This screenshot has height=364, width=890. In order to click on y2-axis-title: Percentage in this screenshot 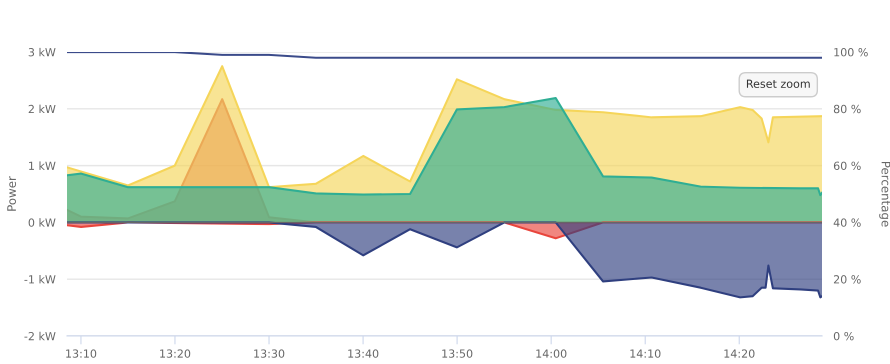, I will do `click(884, 194)`.